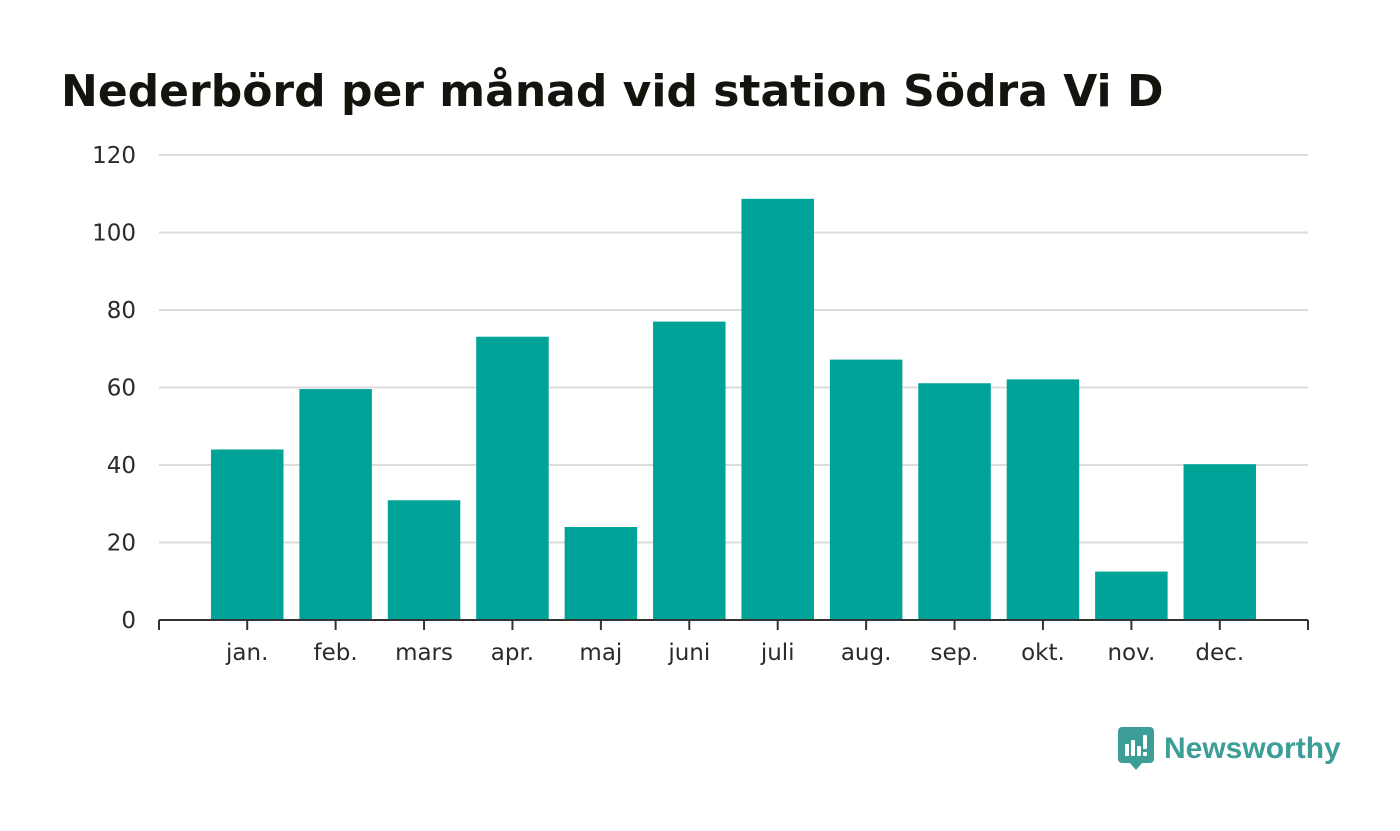 This screenshot has height=831, width=1400. What do you see at coordinates (128, 621) in the screenshot?
I see `y-tick-label: 0` at bounding box center [128, 621].